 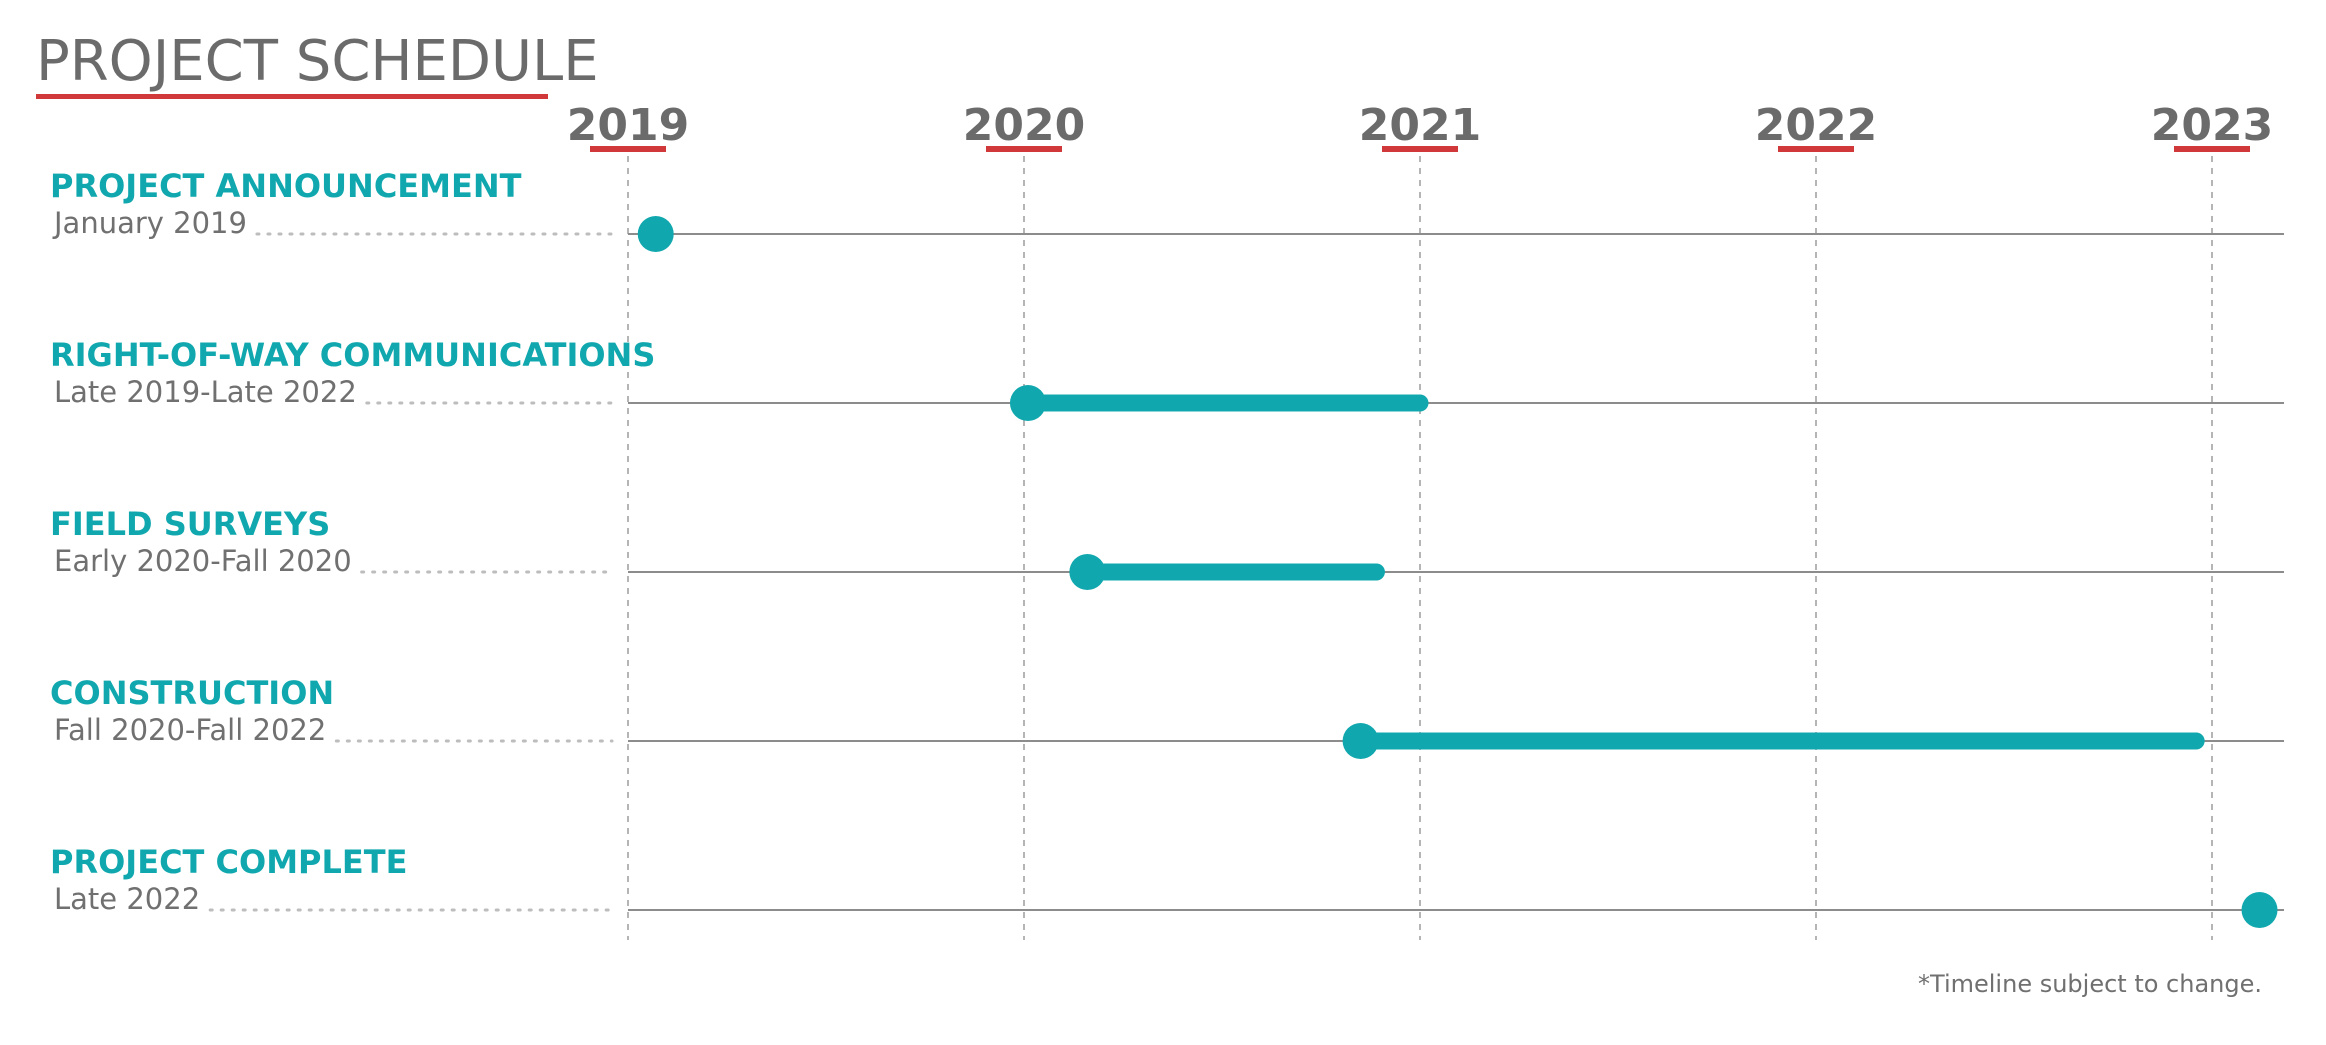 I want to click on year-underline-2022, so click(x=1816, y=149).